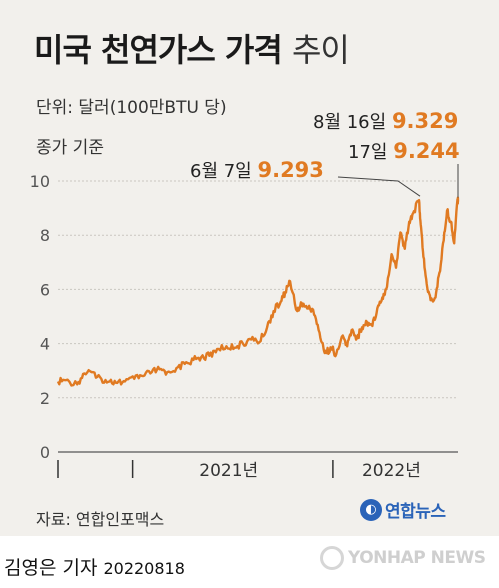 The image size is (499, 588). I want to click on annotation-jun7-value: 9.293, so click(290, 170).